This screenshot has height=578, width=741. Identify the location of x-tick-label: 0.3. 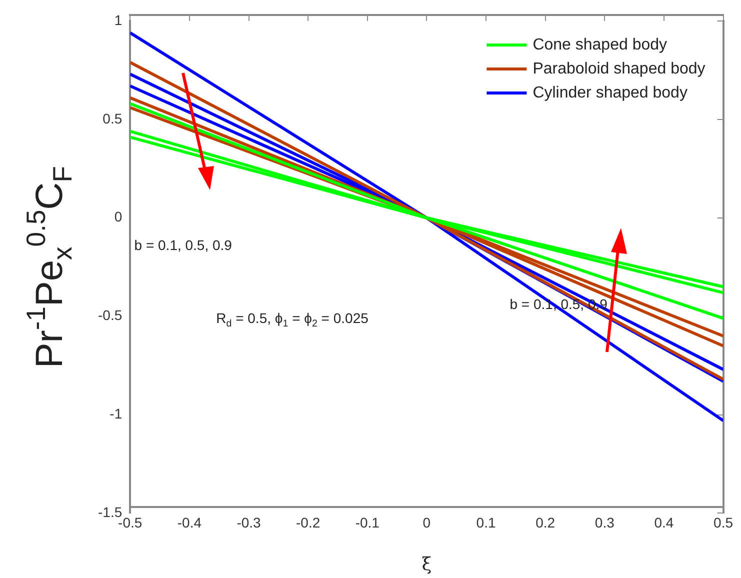
(604, 522).